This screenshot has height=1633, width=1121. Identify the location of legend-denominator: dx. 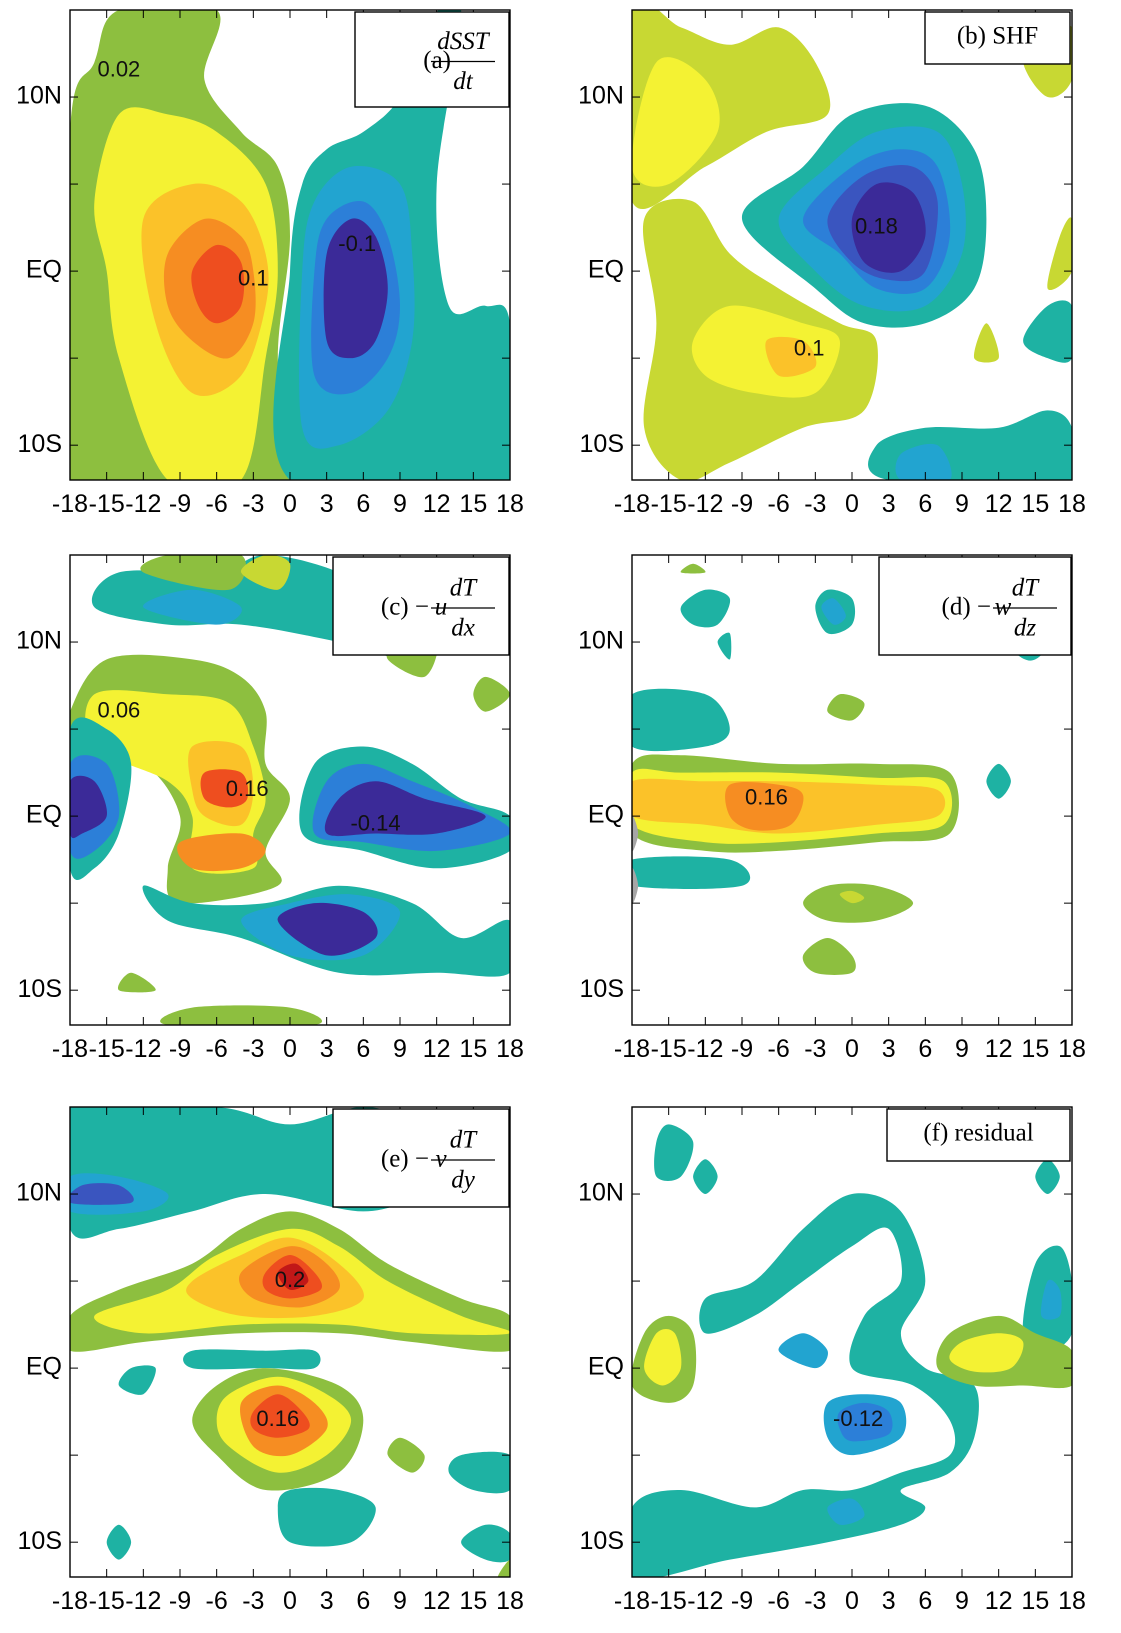
(463, 628).